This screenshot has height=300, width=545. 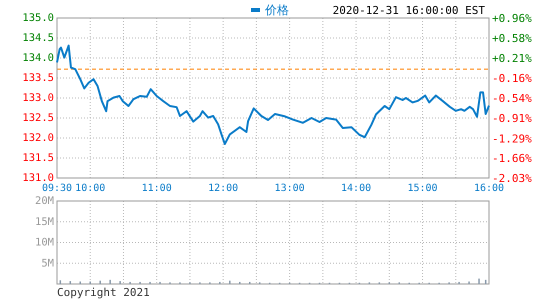 I want to click on x-tick-label: 09:30, so click(x=57, y=188).